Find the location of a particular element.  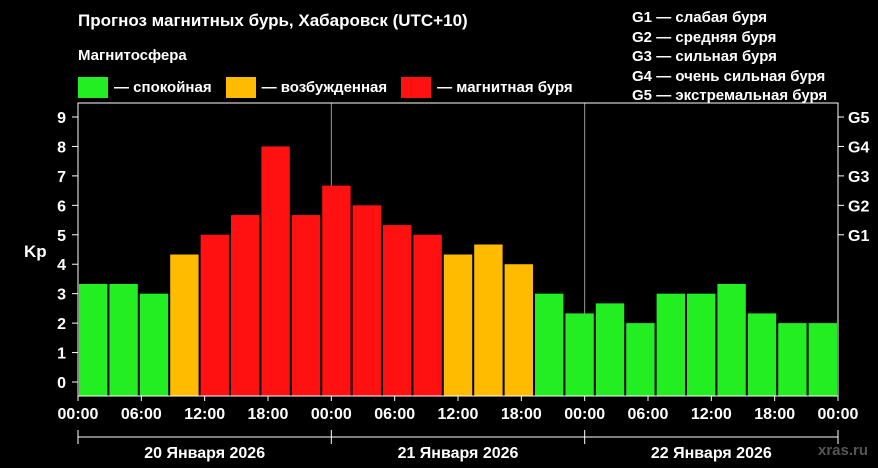

gscale-level: G3 is located at coordinates (642, 56).